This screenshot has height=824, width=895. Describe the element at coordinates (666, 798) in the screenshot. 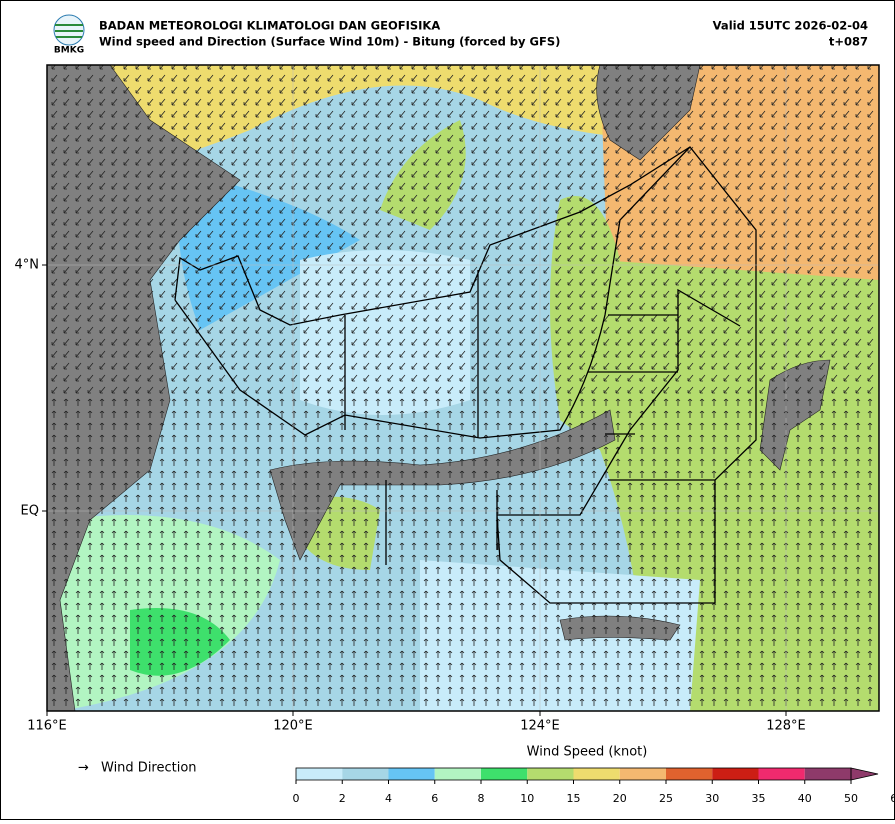

I see `colorbar-tick-label: 25` at that location.